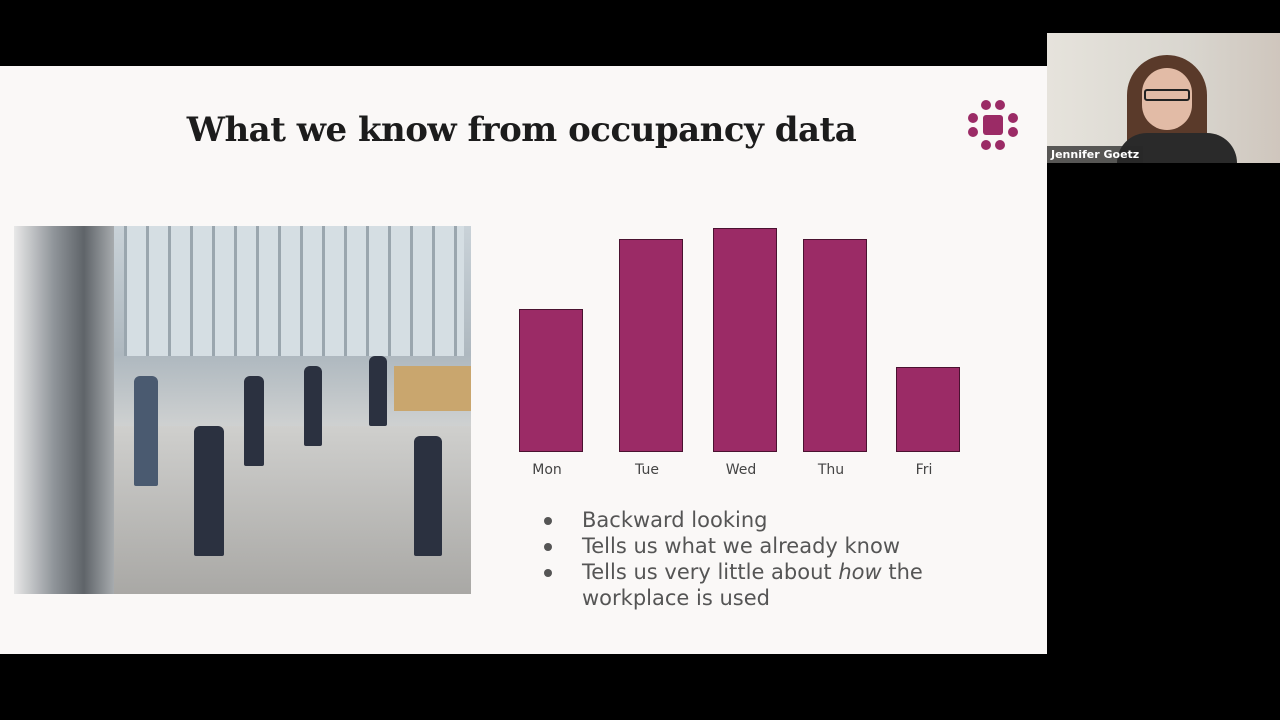  Describe the element at coordinates (1095, 154) in the screenshot. I see `participant-name: Jennifer Goetz` at that location.